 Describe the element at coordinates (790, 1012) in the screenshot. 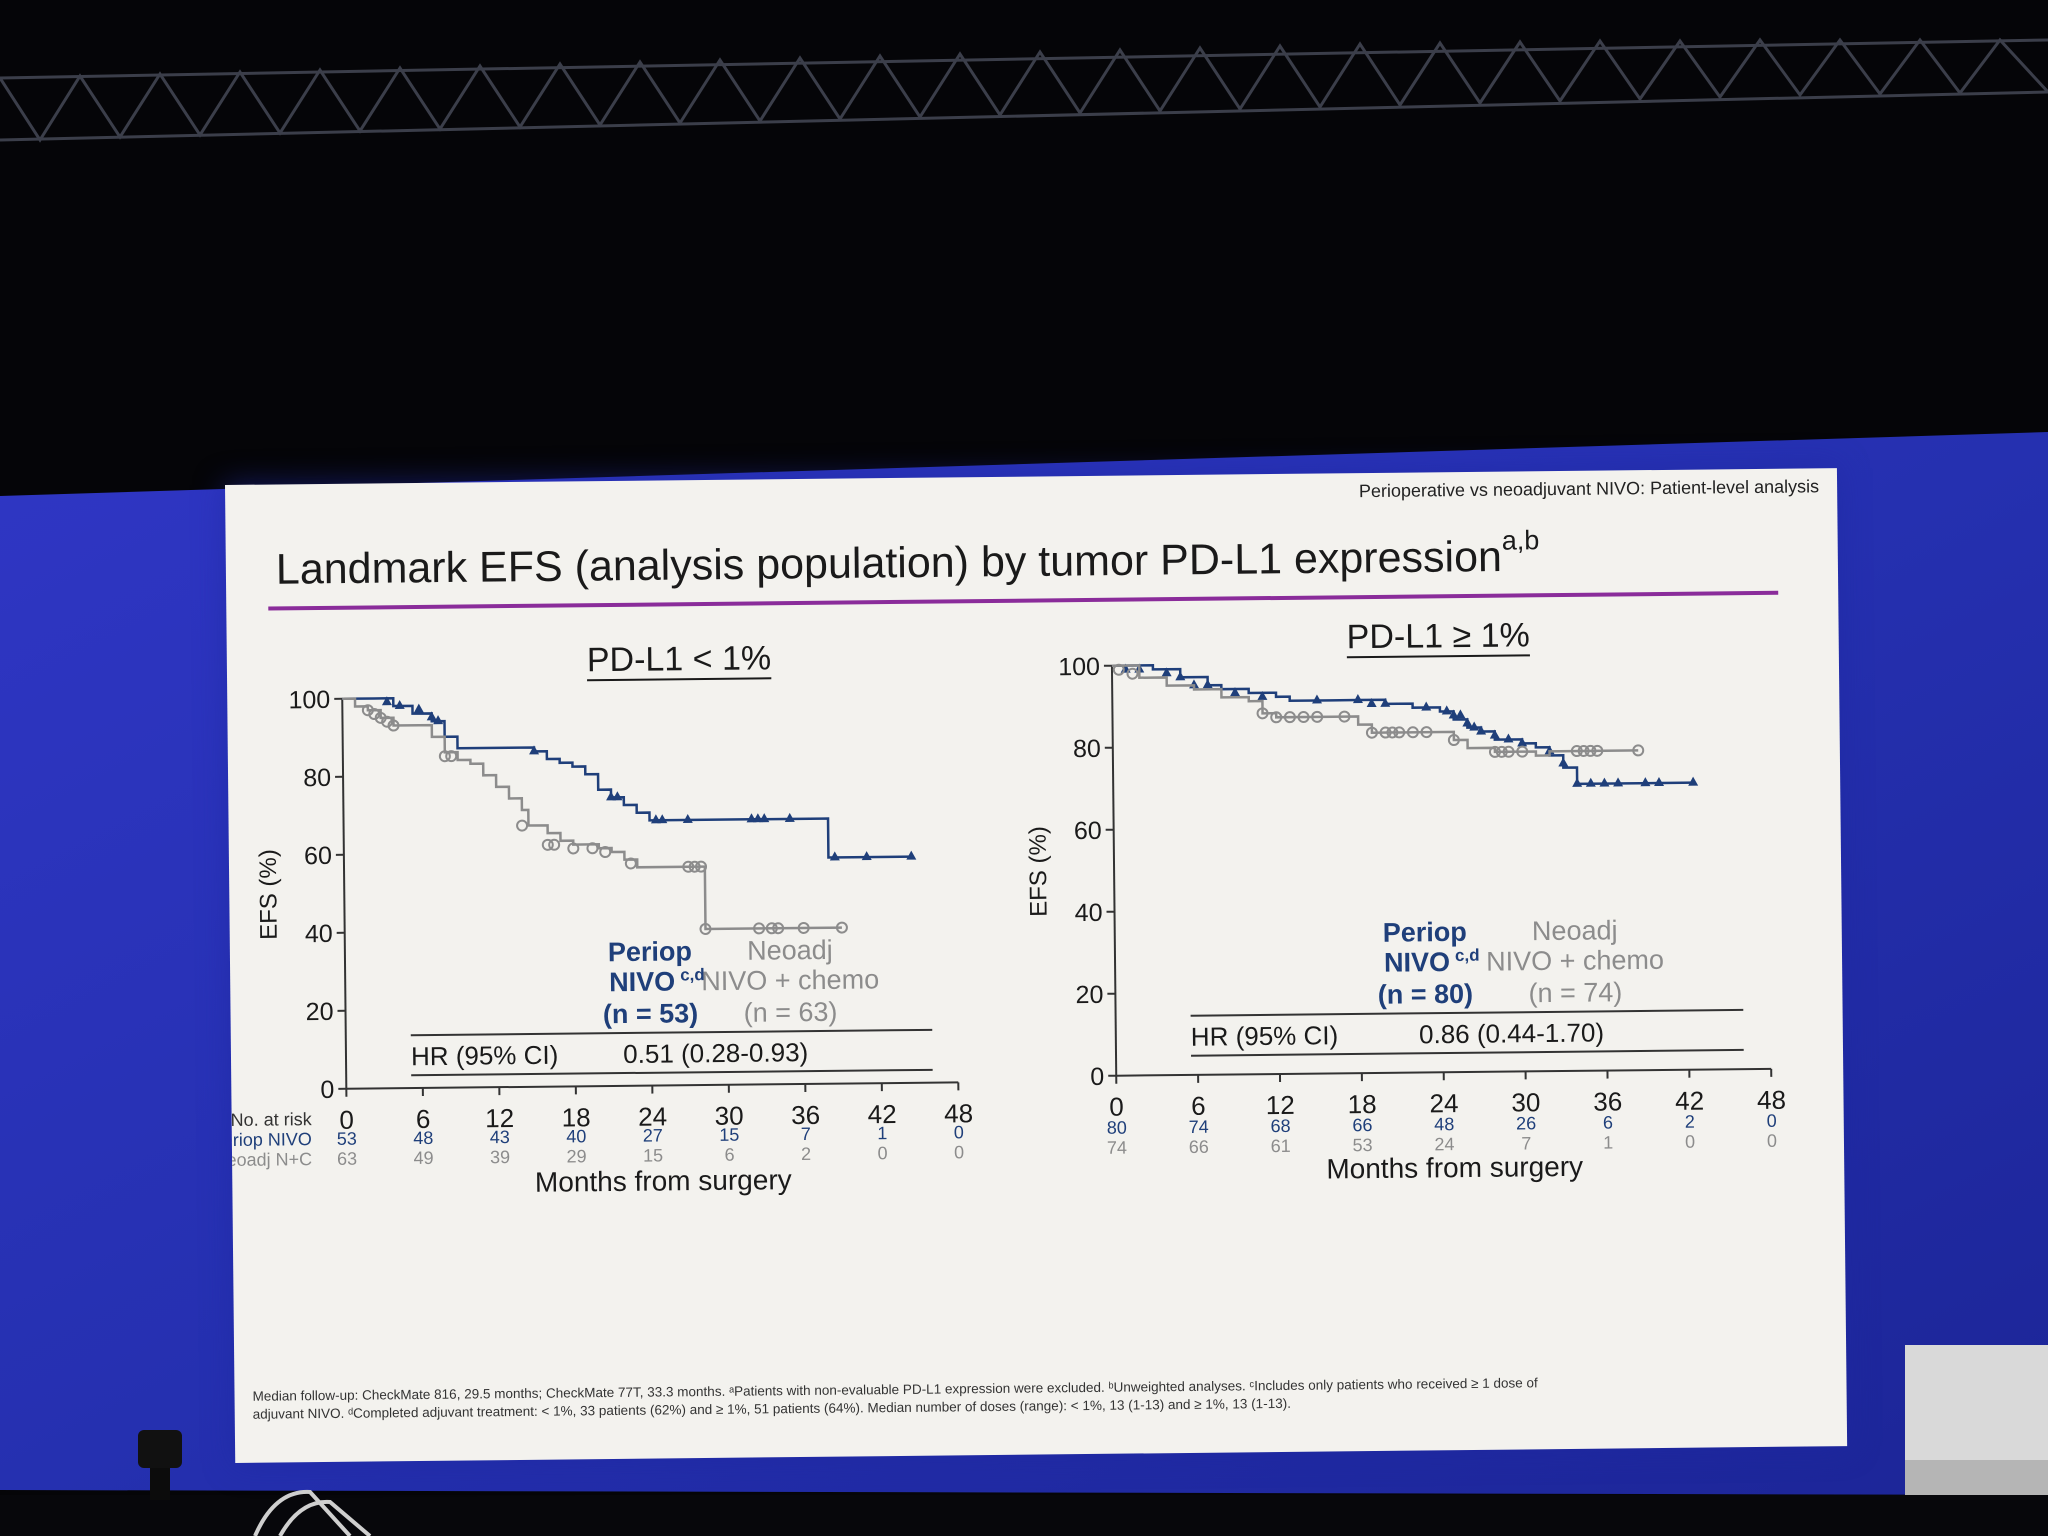

I see `series-n-neoadj: (n = 63)` at that location.